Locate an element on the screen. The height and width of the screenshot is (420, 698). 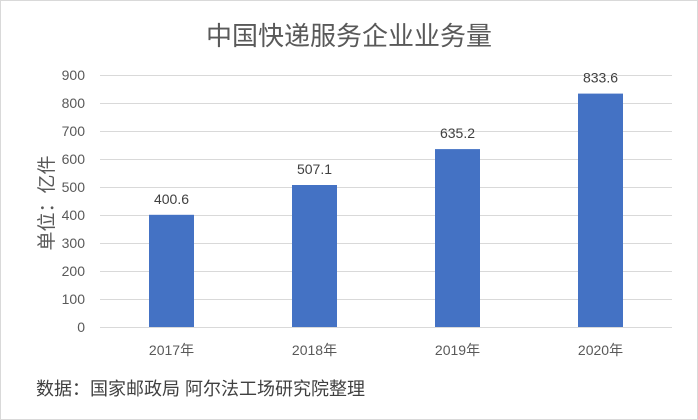
y-tick-label: 800 is located at coordinates (74, 103).